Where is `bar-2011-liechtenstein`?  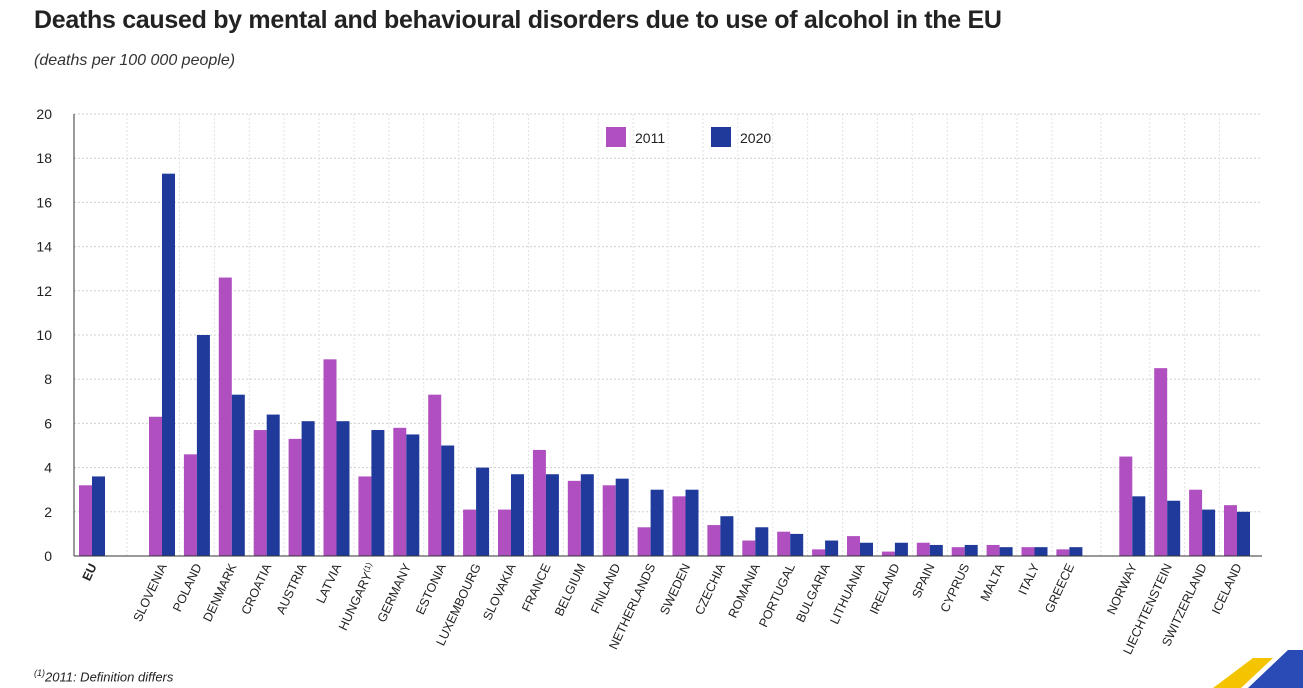 bar-2011-liechtenstein is located at coordinates (1161, 462).